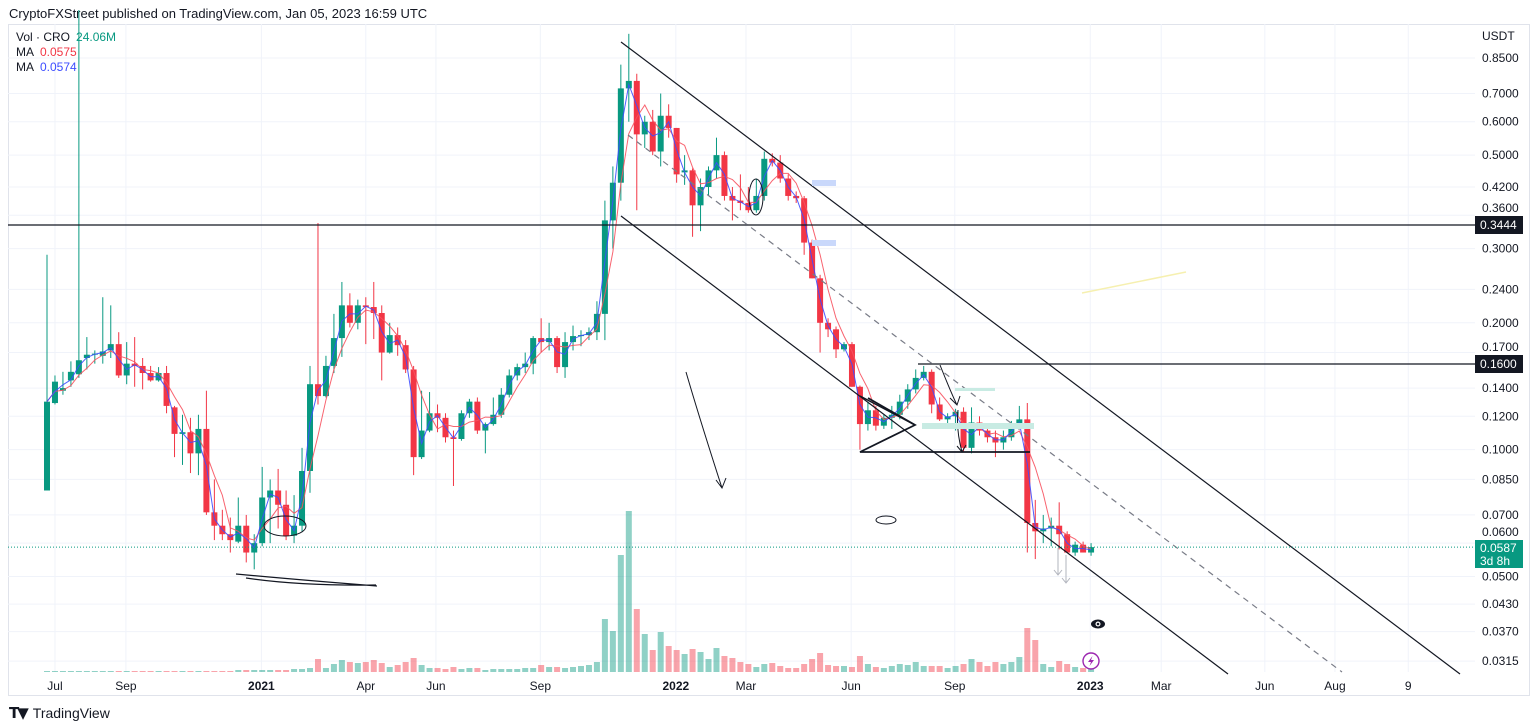 The width and height of the screenshot is (1536, 728). Describe the element at coordinates (1500, 479) in the screenshot. I see `price-tick-label: 0.0850` at that location.